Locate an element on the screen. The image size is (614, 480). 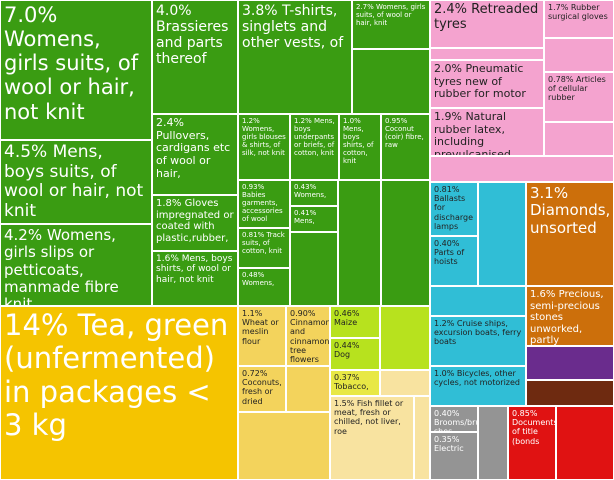
treemap-cell-label: 4.0% Brassieres and parts thereof is located at coordinates (192, 35).